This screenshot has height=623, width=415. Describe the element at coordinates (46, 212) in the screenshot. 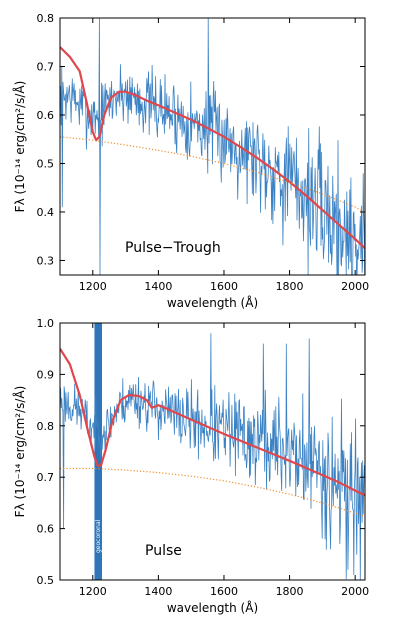

I see `y-tick-label: 0.4` at that location.